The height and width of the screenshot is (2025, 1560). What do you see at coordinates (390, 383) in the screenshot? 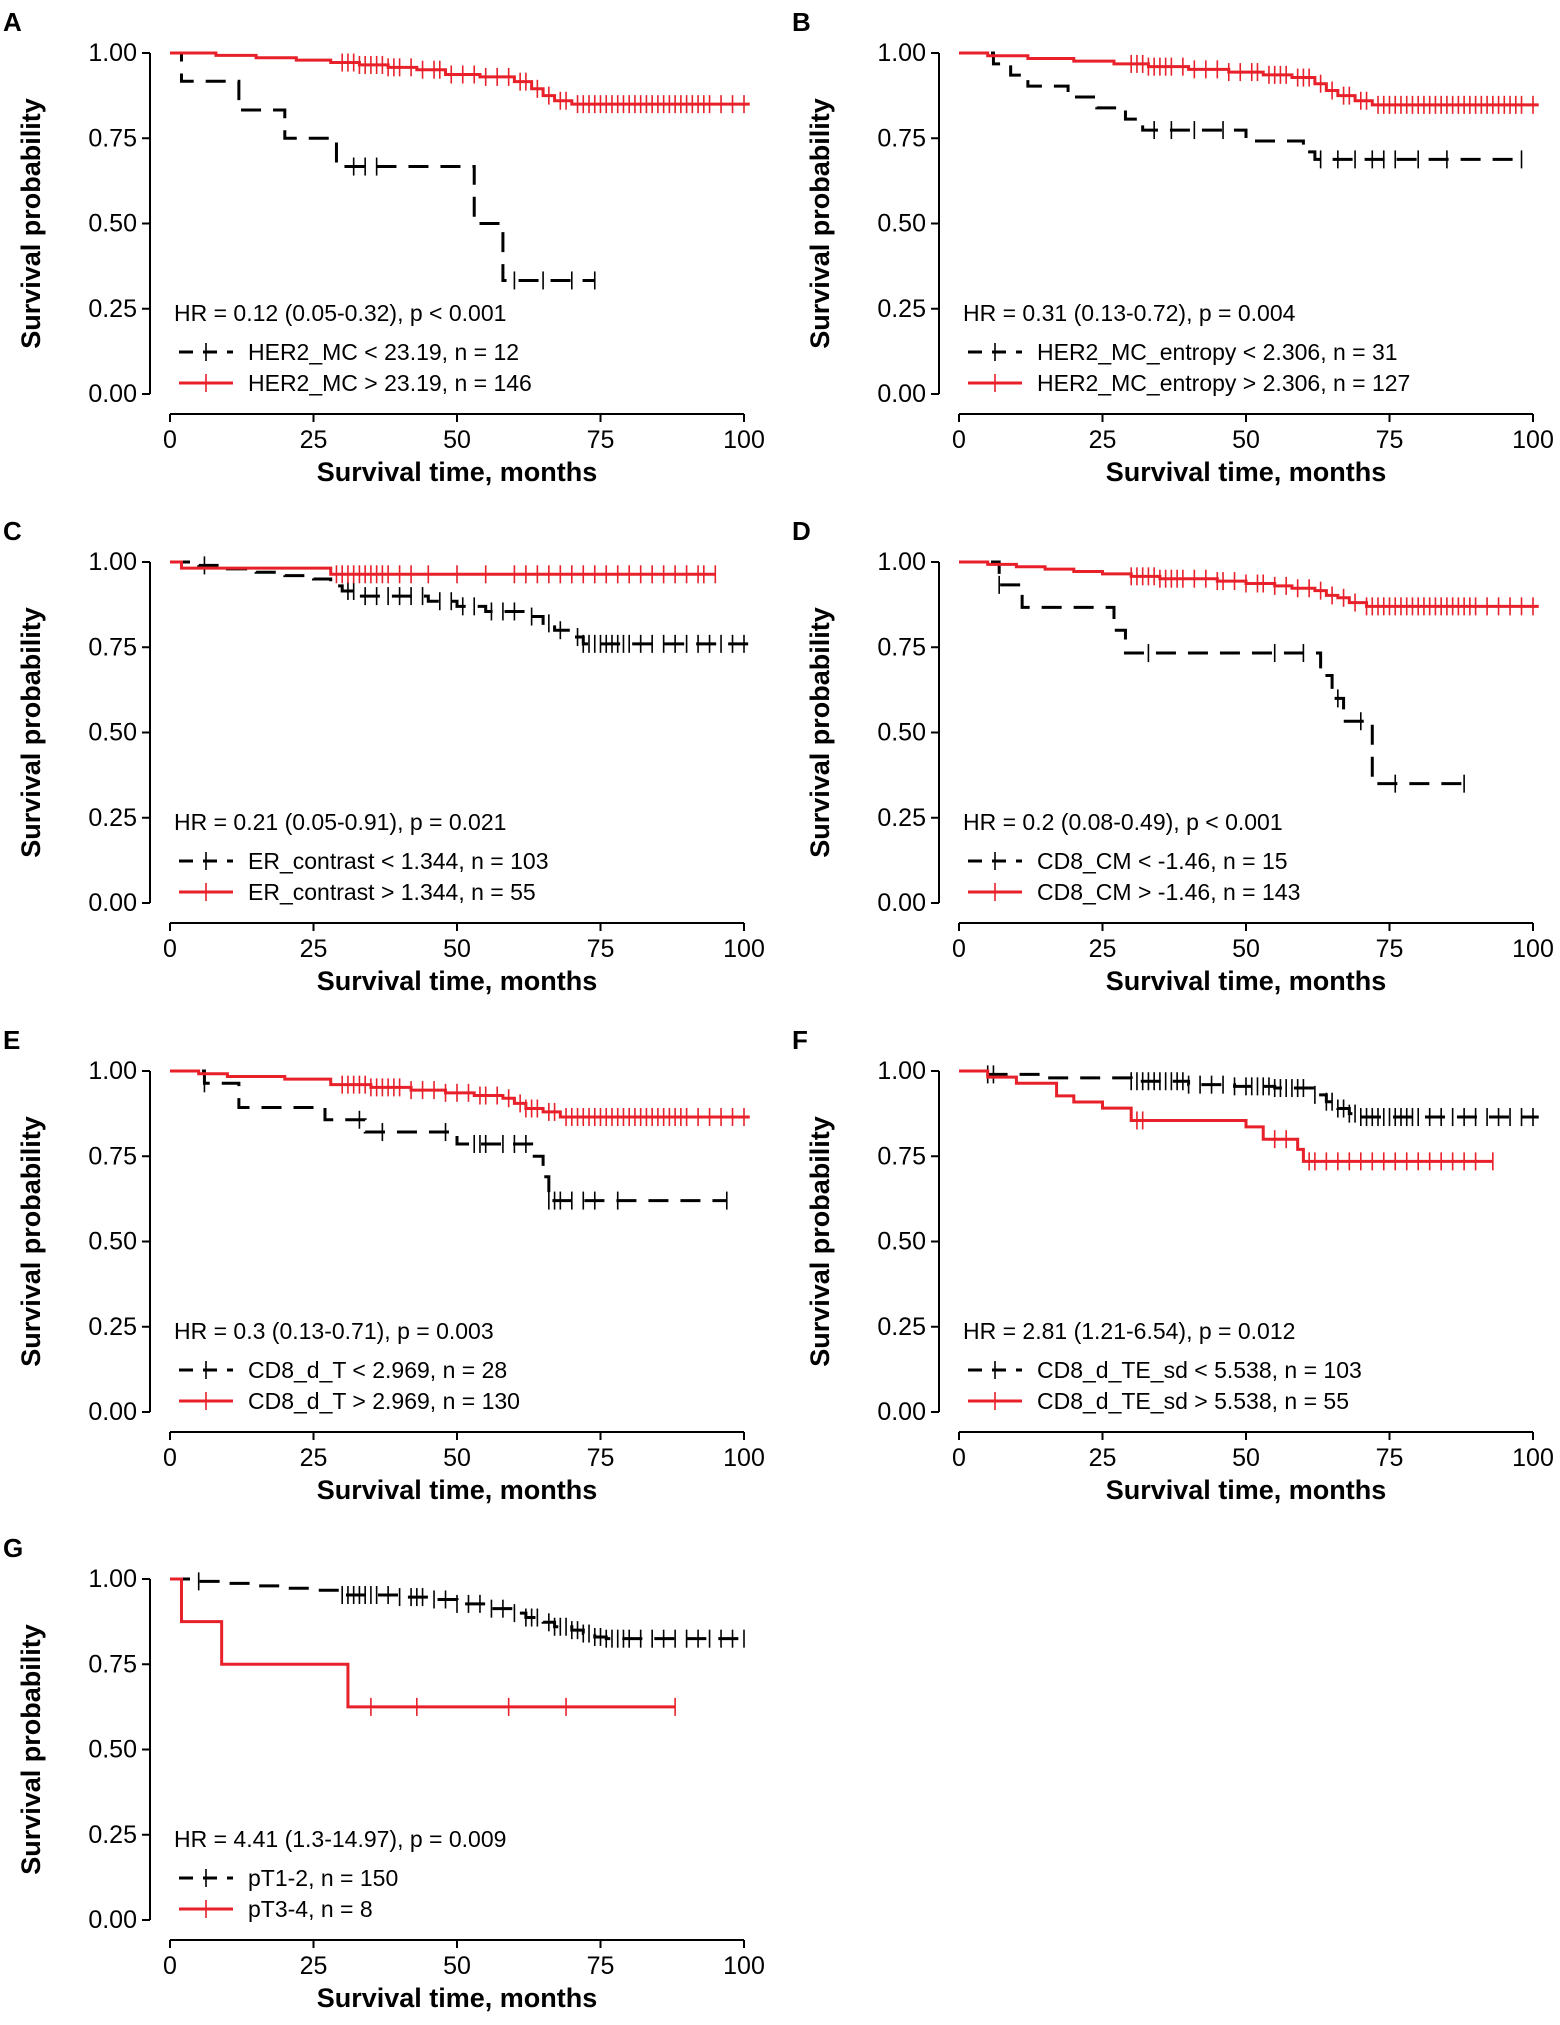
I see `legend-label: HER2_MC > 23.19, n = 146` at bounding box center [390, 383].